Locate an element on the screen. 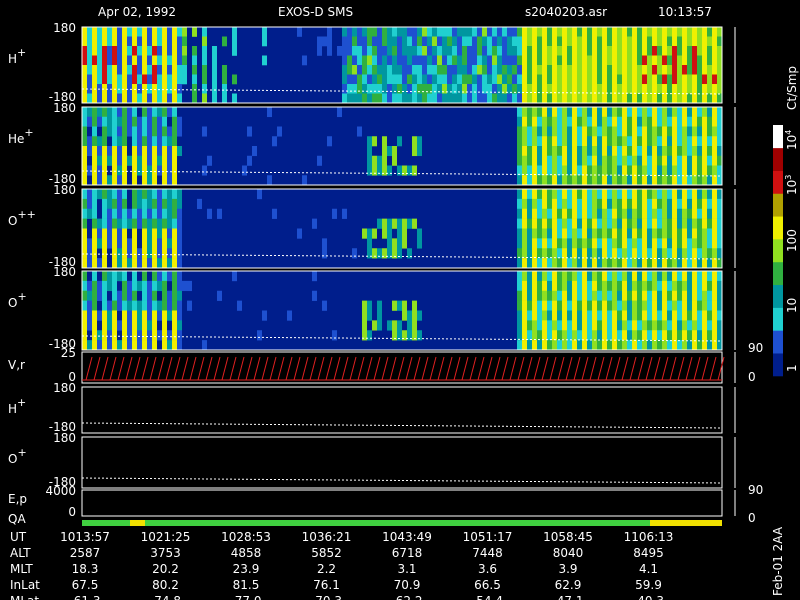 The image size is (800, 600). row-value: 7448 is located at coordinates (487, 553).